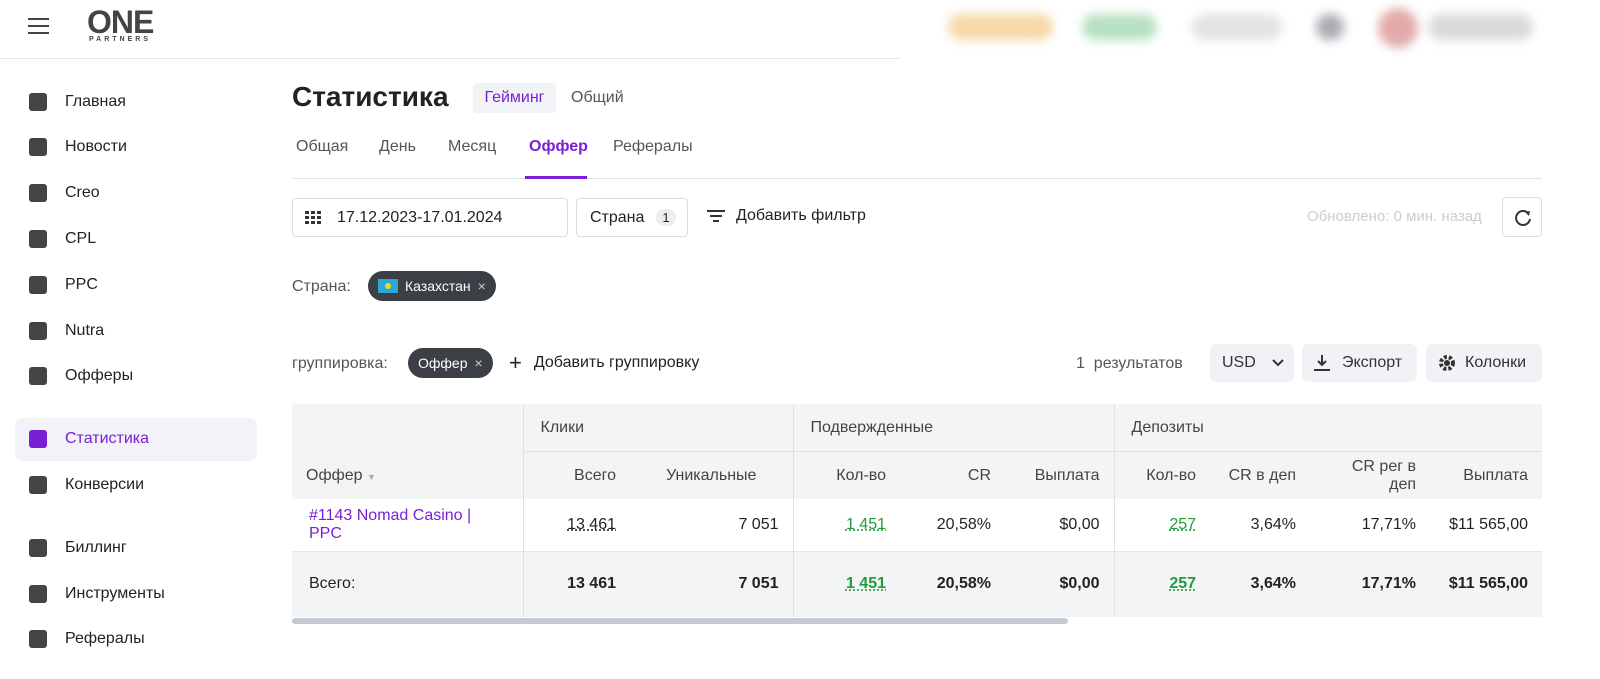 This screenshot has width=1600, height=679. I want to click on currency-select: USD, so click(1252, 363).